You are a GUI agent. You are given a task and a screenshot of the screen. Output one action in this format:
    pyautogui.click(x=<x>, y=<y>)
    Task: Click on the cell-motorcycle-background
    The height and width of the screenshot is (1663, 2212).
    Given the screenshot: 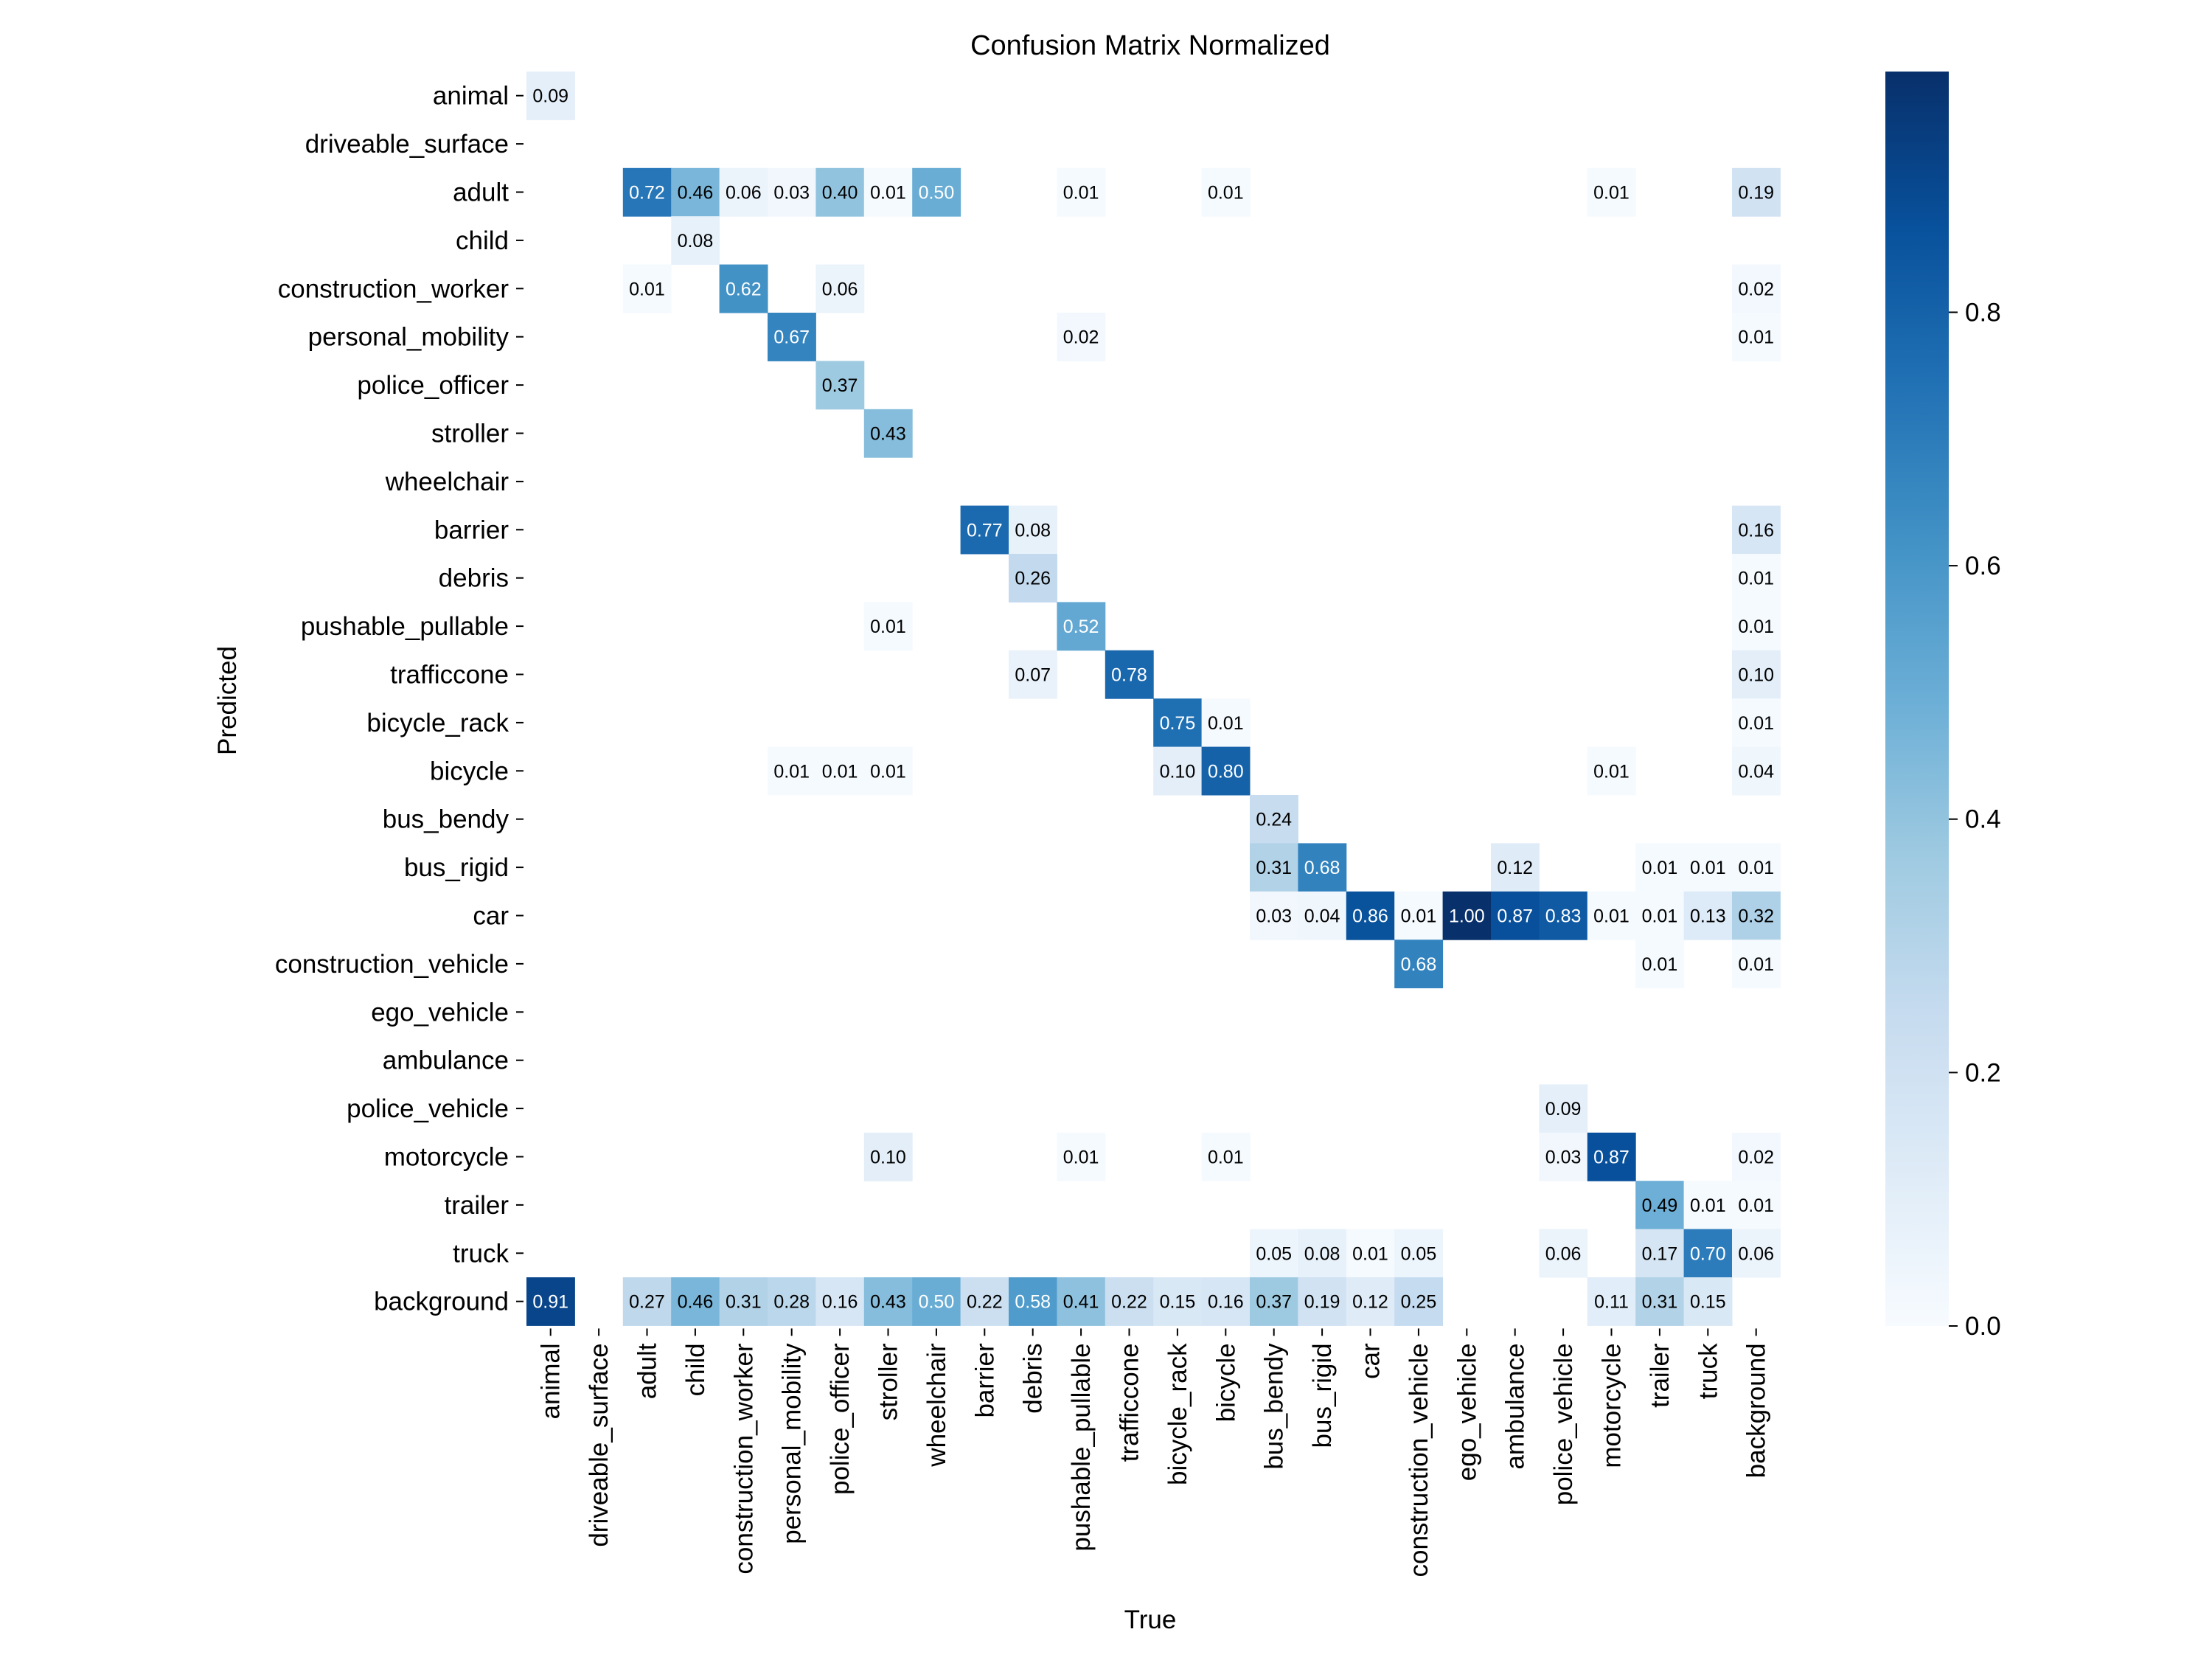 What is the action you would take?
    pyautogui.click(x=1756, y=1156)
    